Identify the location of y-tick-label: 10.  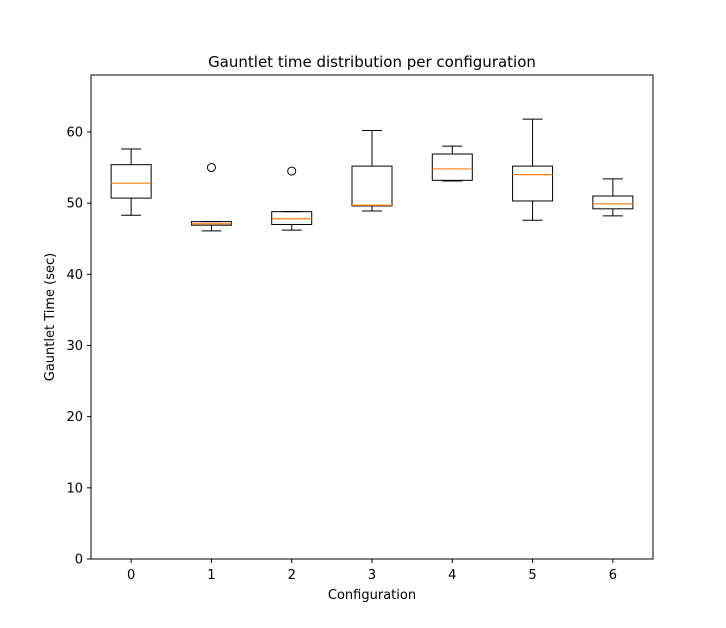
(74, 488).